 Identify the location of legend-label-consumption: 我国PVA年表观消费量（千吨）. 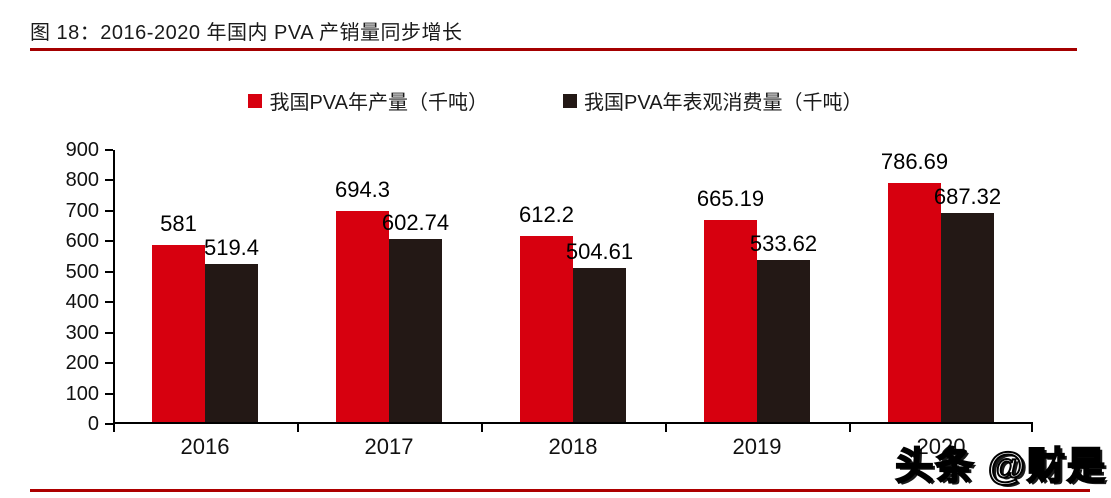
(723, 103).